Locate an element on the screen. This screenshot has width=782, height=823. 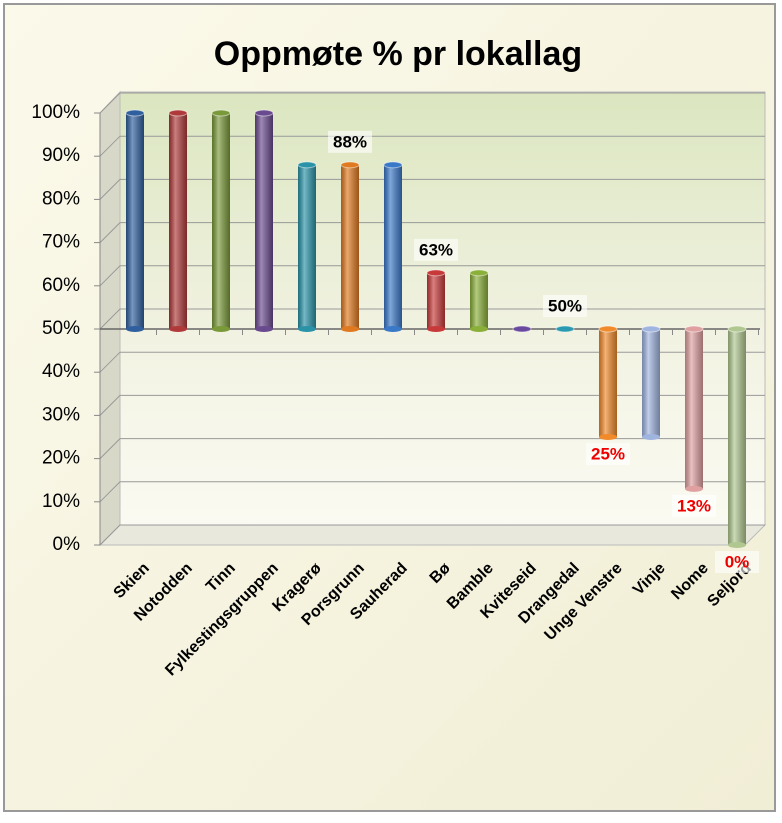
y-tick-label: 20% is located at coordinates (61, 458).